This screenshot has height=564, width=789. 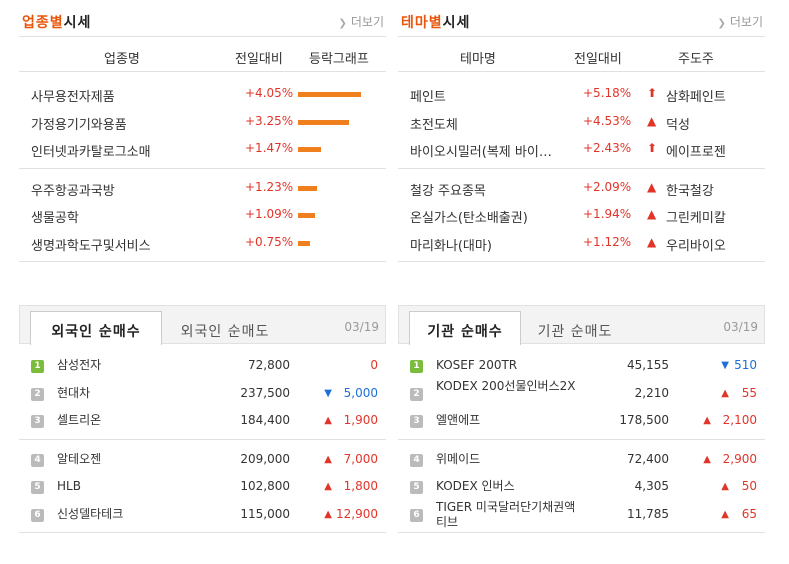 What do you see at coordinates (374, 365) in the screenshot?
I see `change-amount: 0` at bounding box center [374, 365].